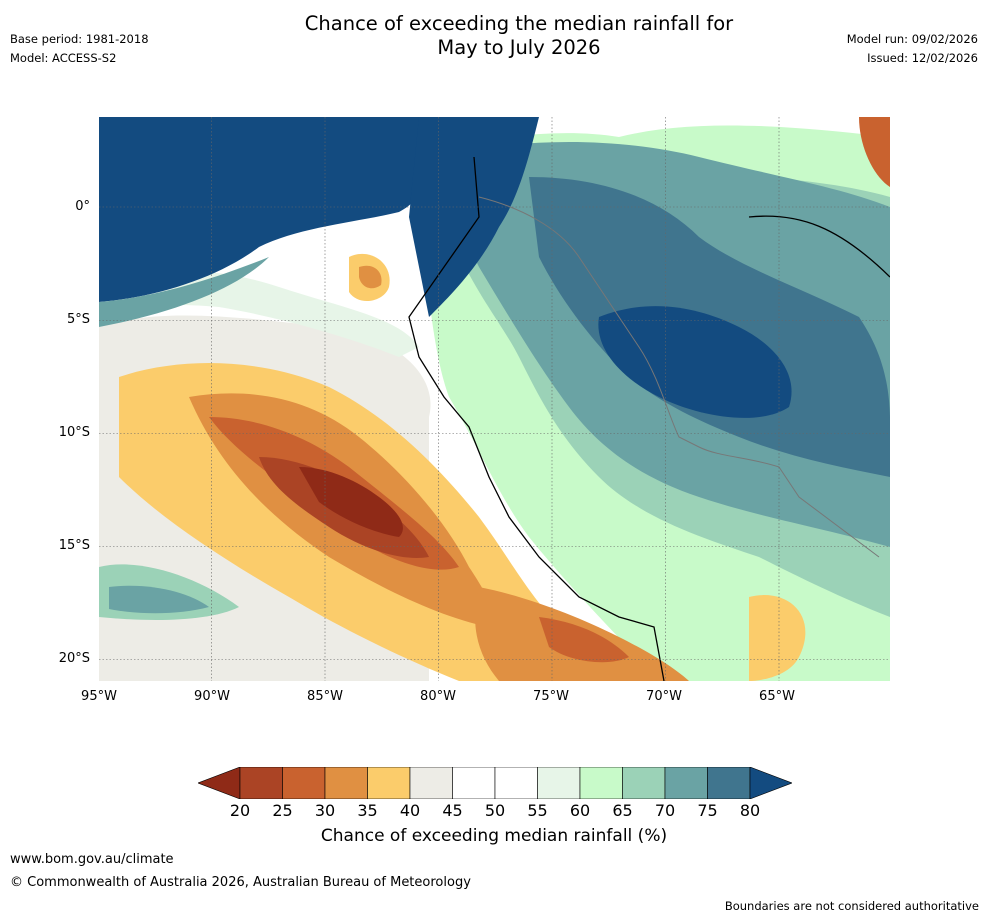 This screenshot has width=988, height=919. I want to click on lon-label-65w: 65°W, so click(777, 696).